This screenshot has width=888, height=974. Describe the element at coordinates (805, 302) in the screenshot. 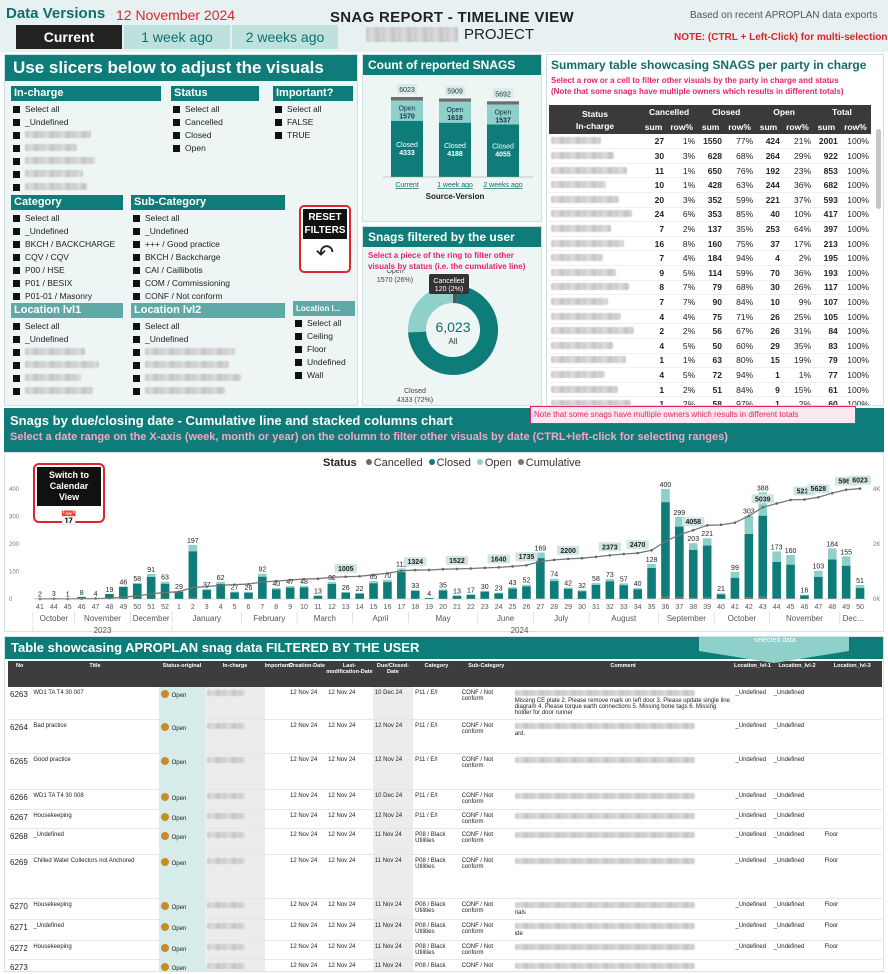

I see `summary-cell: 9%` at that location.